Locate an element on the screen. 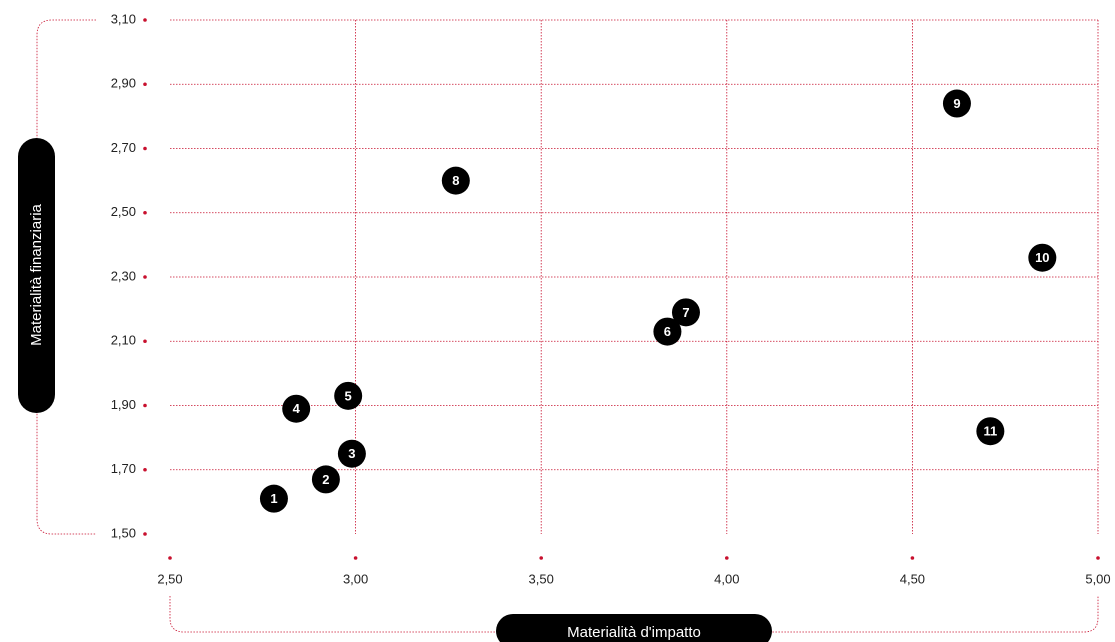  data-point: 4 is located at coordinates (296, 409).